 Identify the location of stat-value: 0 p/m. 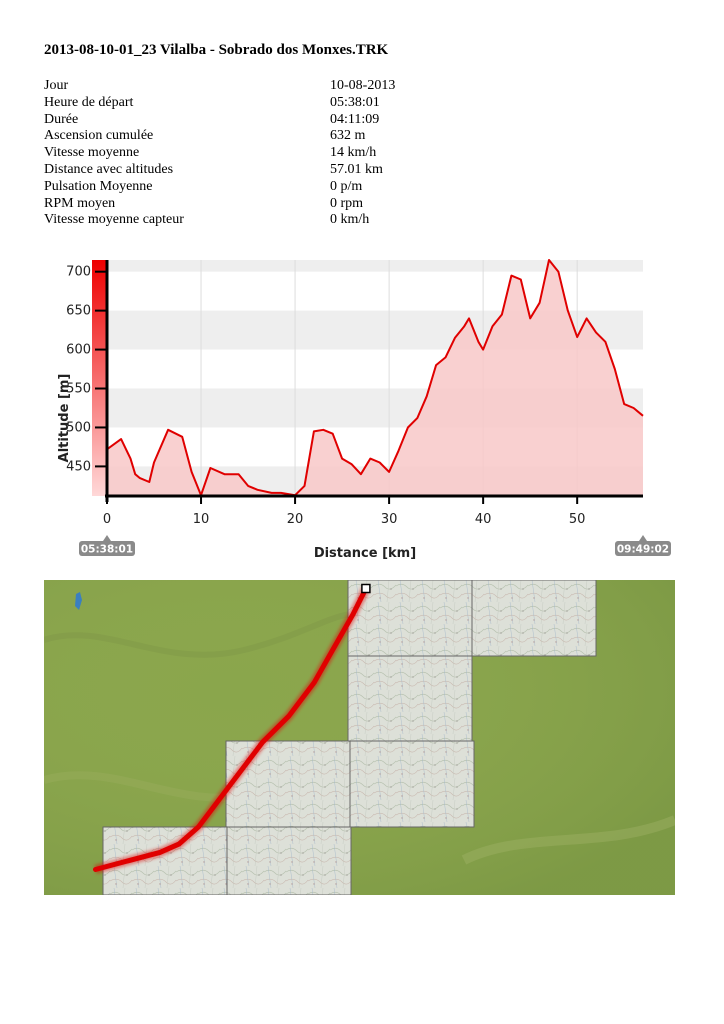
(346, 186).